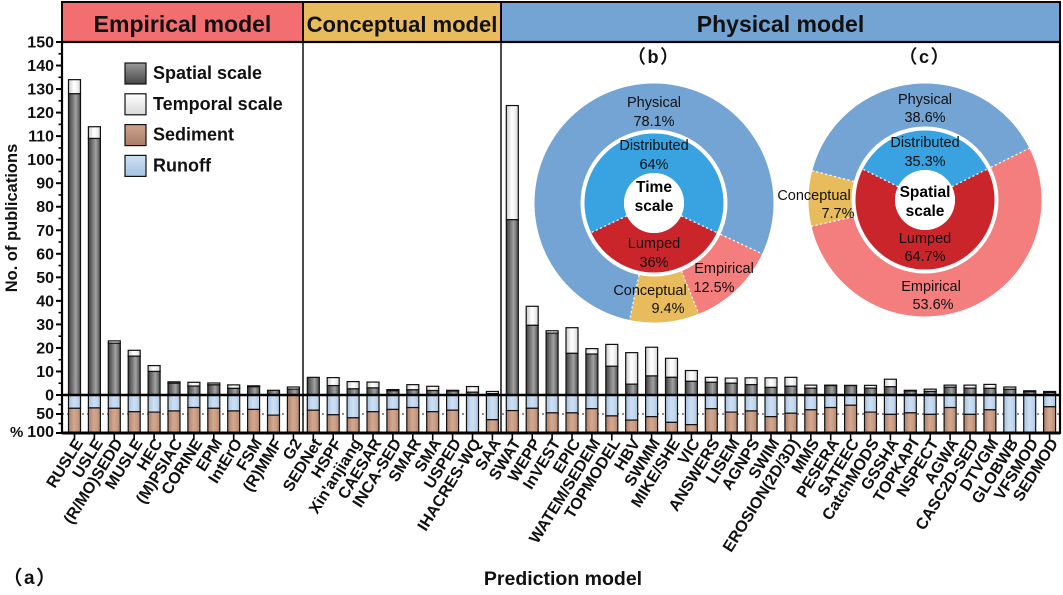  What do you see at coordinates (40, 113) in the screenshot?
I see `svg-text: 120` at bounding box center [40, 113].